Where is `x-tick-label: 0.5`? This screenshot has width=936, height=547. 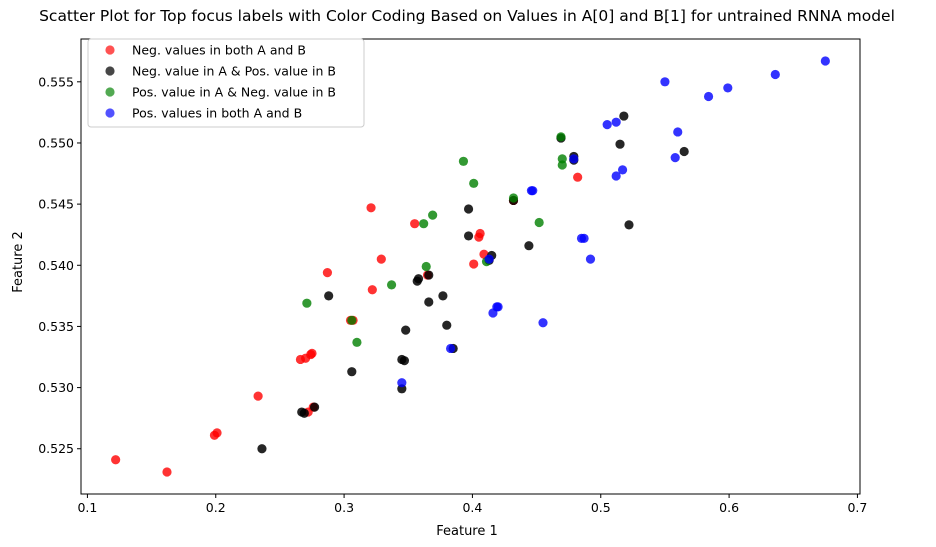 x-tick-label: 0.5 is located at coordinates (601, 507).